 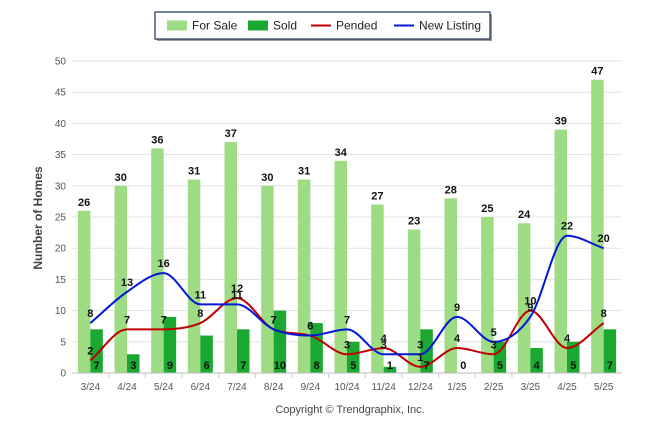 What do you see at coordinates (63, 374) in the screenshot?
I see `y-tick-label: 0` at bounding box center [63, 374].